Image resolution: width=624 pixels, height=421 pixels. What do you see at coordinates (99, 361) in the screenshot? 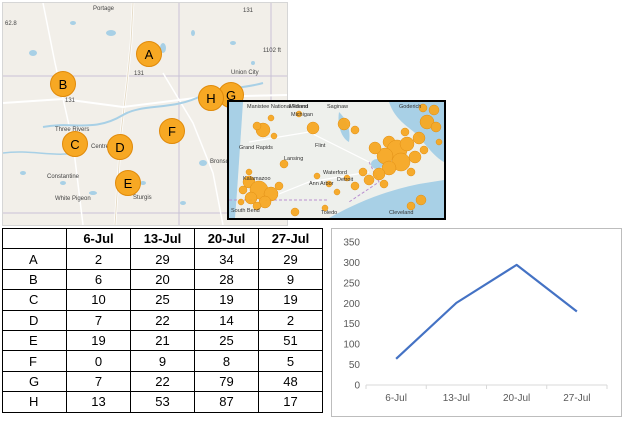
I see `table-cell: 0` at bounding box center [99, 361].